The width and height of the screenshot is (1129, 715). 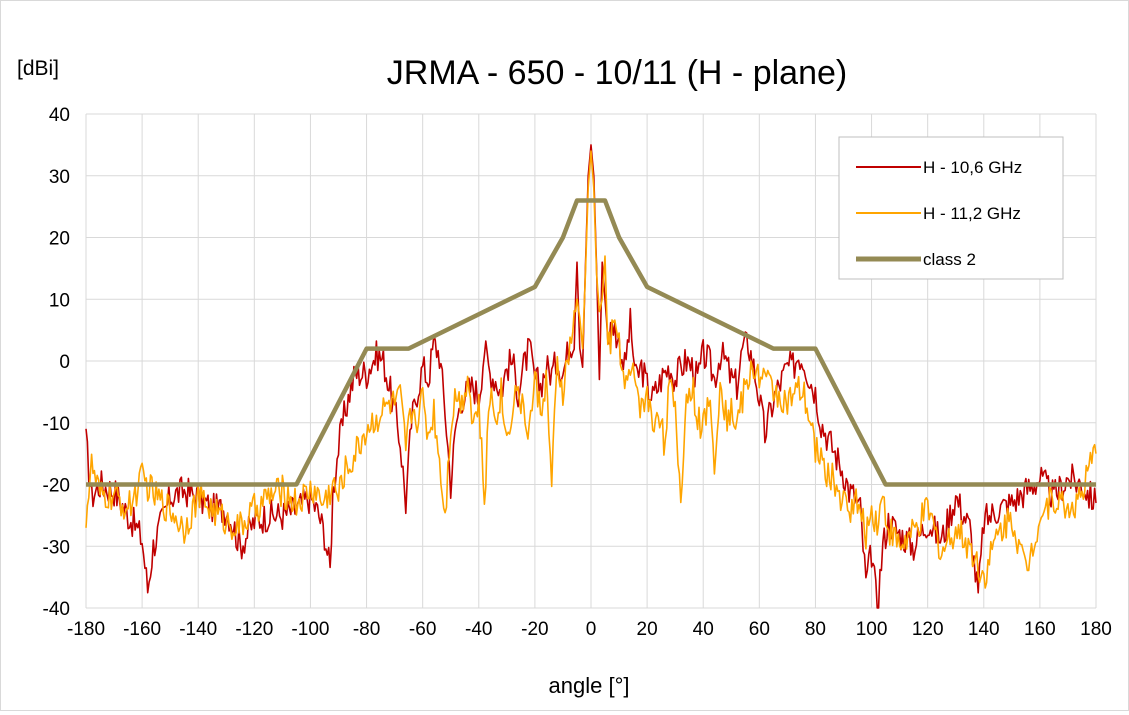 What do you see at coordinates (703, 629) in the screenshot?
I see `x-tick-label: 40` at bounding box center [703, 629].